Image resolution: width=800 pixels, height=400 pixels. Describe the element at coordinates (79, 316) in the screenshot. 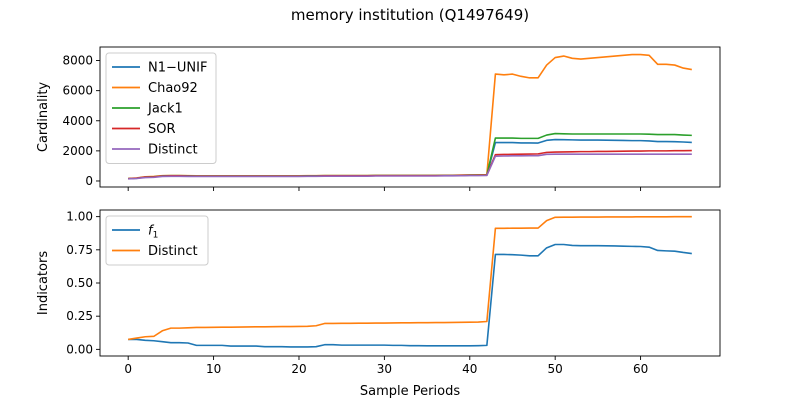

I see `y-tick-label: 0.25` at that location.